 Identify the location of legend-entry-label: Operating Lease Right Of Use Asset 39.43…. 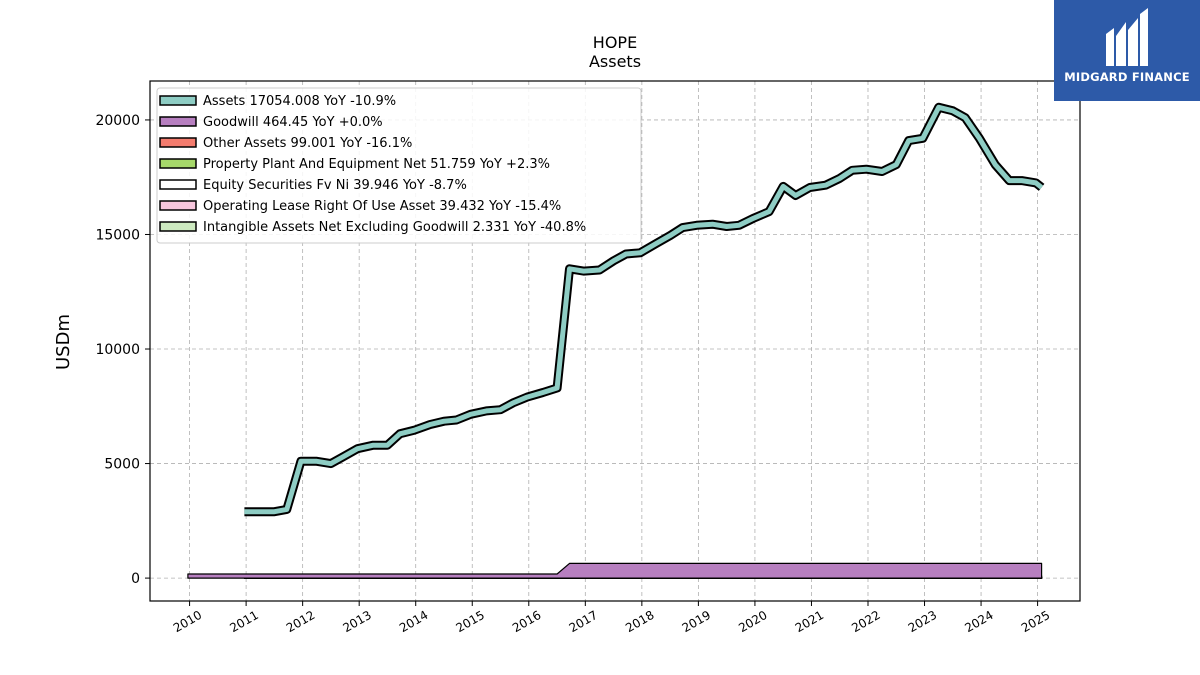
(382, 206).